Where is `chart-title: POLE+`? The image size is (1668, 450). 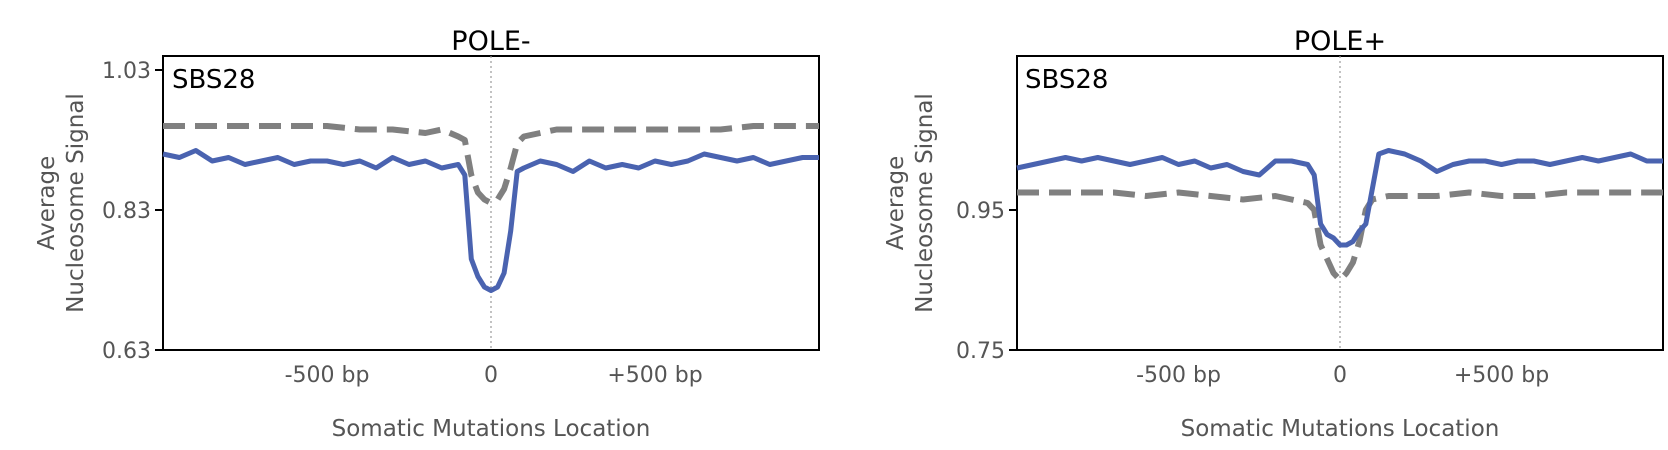
chart-title: POLE+ is located at coordinates (1340, 41).